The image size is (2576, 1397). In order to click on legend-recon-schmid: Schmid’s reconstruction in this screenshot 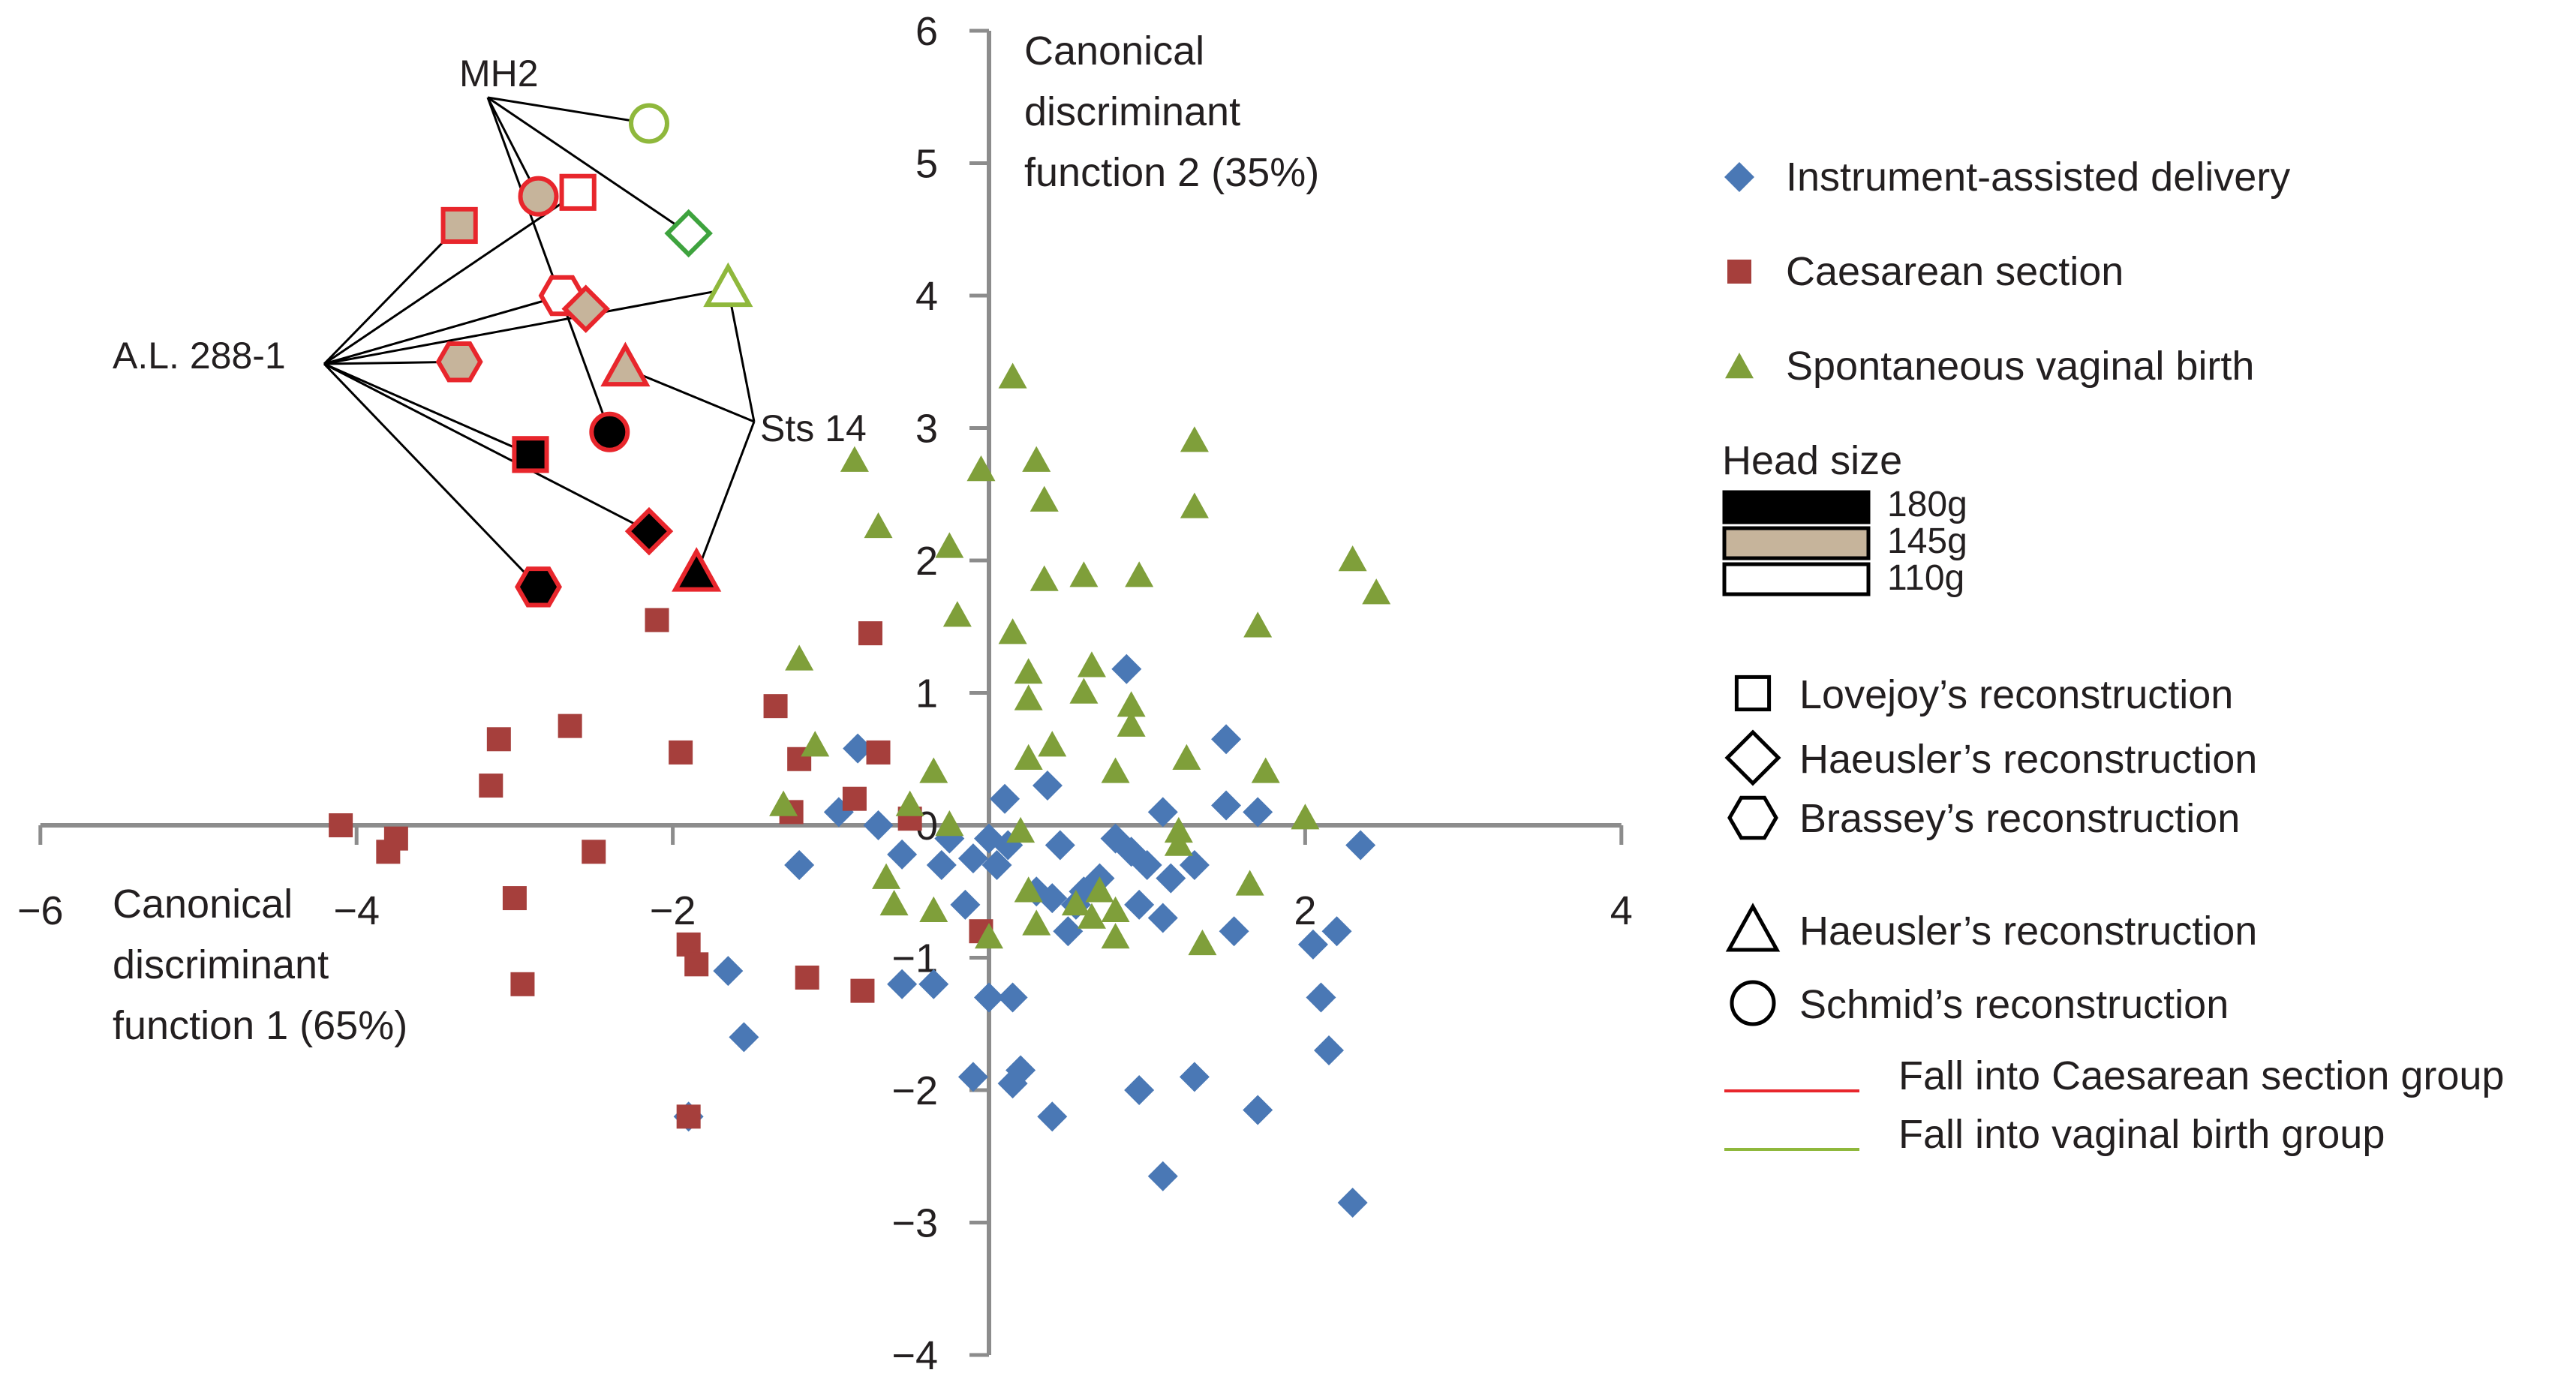, I will do `click(2014, 1004)`.